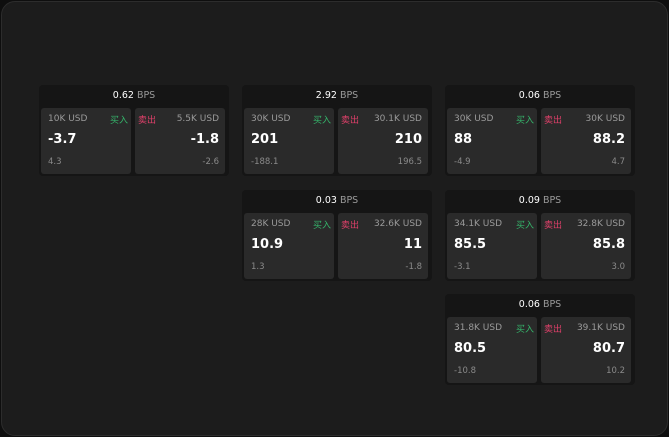 The height and width of the screenshot is (437, 669). What do you see at coordinates (86, 141) in the screenshot?
I see `buy-button: 10K USD 买入 -3.7 4.3` at bounding box center [86, 141].